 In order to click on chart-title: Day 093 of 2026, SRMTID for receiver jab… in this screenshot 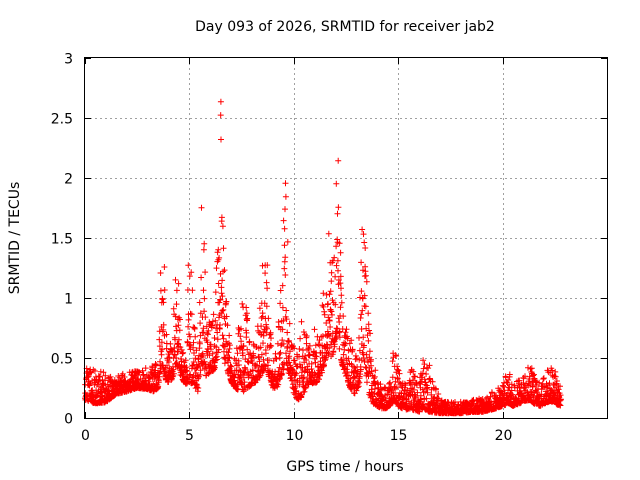, I will do `click(345, 27)`.